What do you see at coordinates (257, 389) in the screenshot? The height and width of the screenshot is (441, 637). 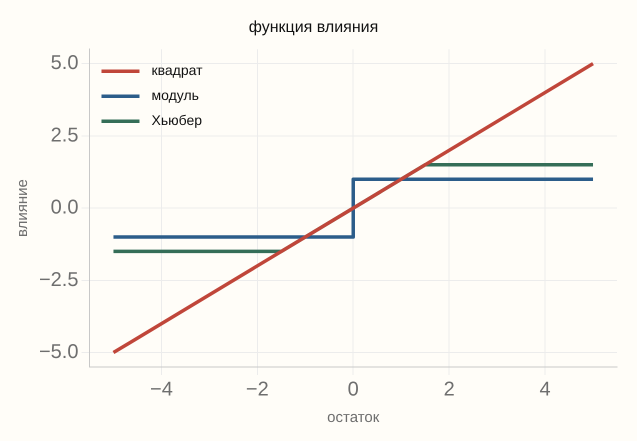 I see `x-tick-label: −2` at bounding box center [257, 389].